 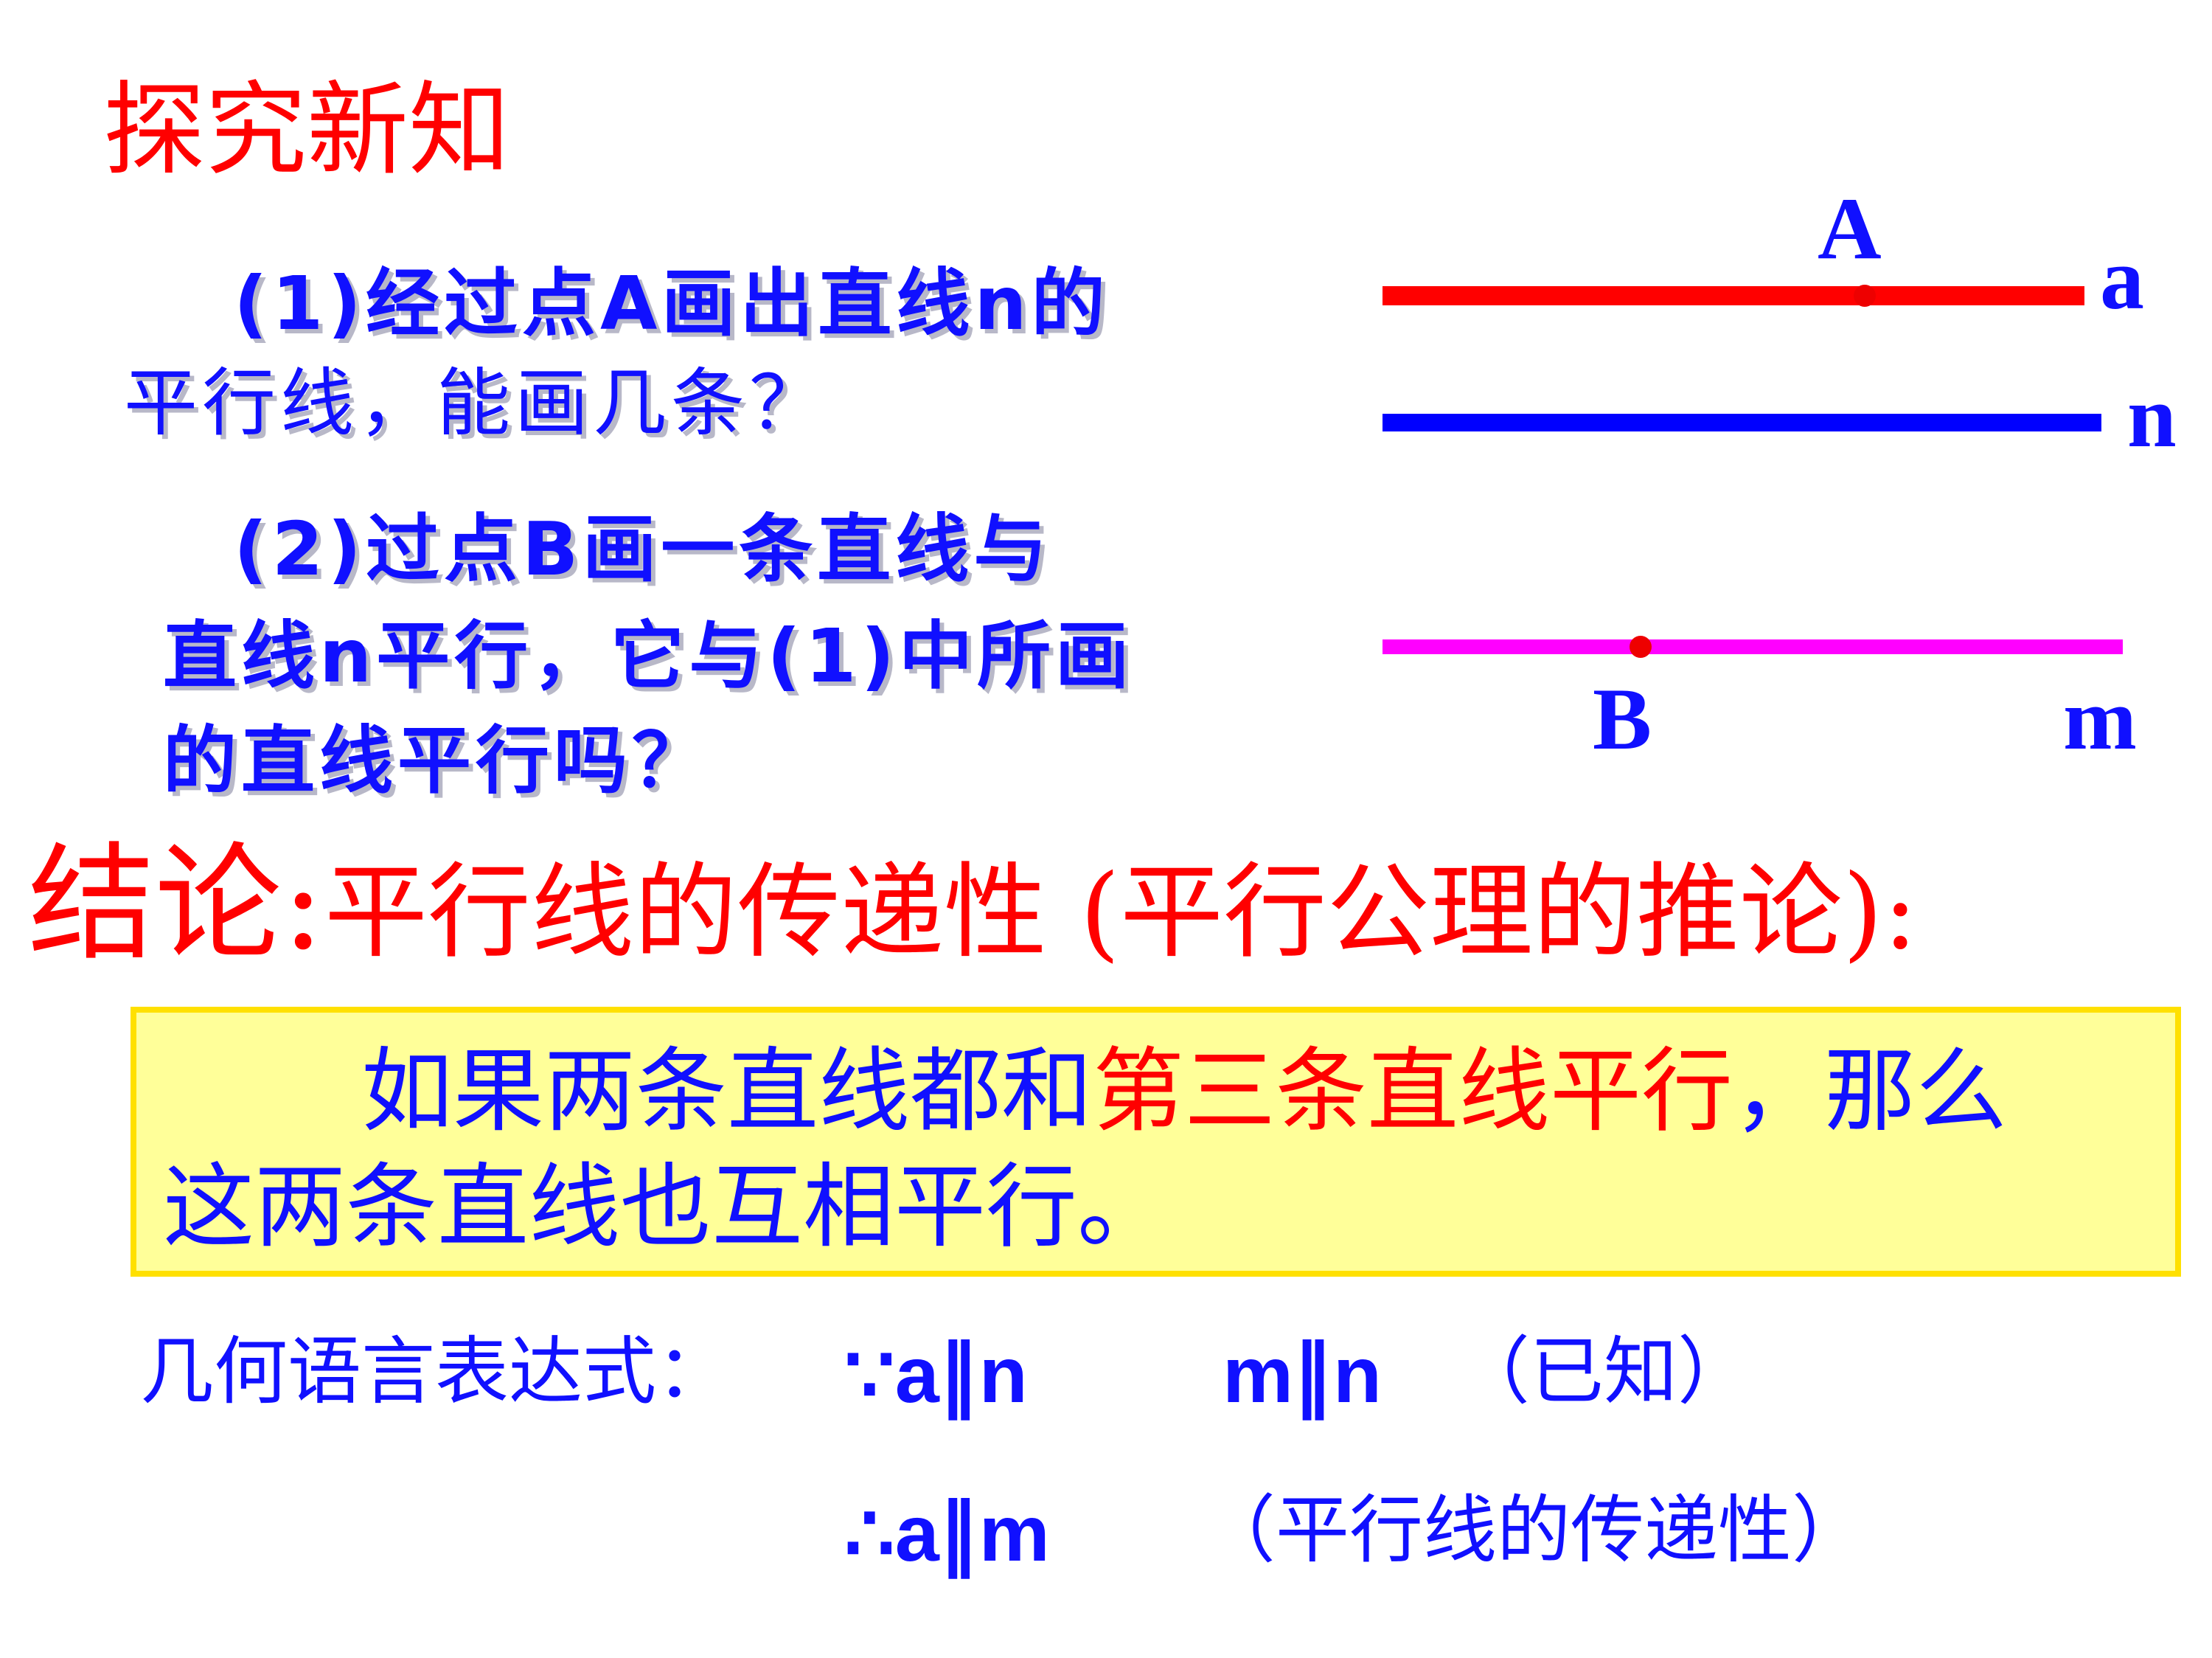 What do you see at coordinates (1413, 1091) in the screenshot?
I see `theorem-highlight: 第三条直线平行` at bounding box center [1413, 1091].